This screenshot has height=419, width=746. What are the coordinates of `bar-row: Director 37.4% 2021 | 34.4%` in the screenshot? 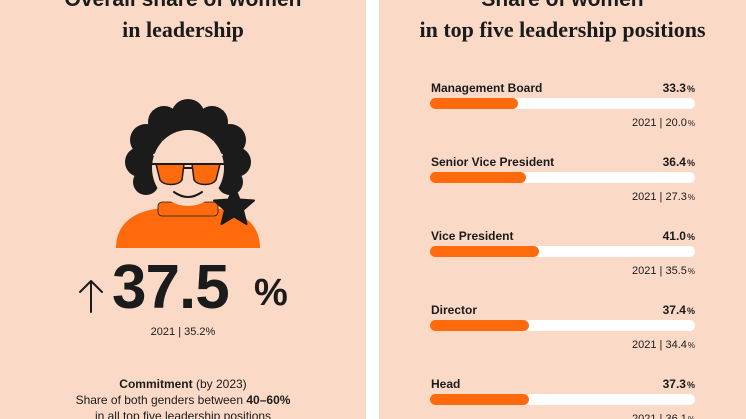 It's located at (562, 332).